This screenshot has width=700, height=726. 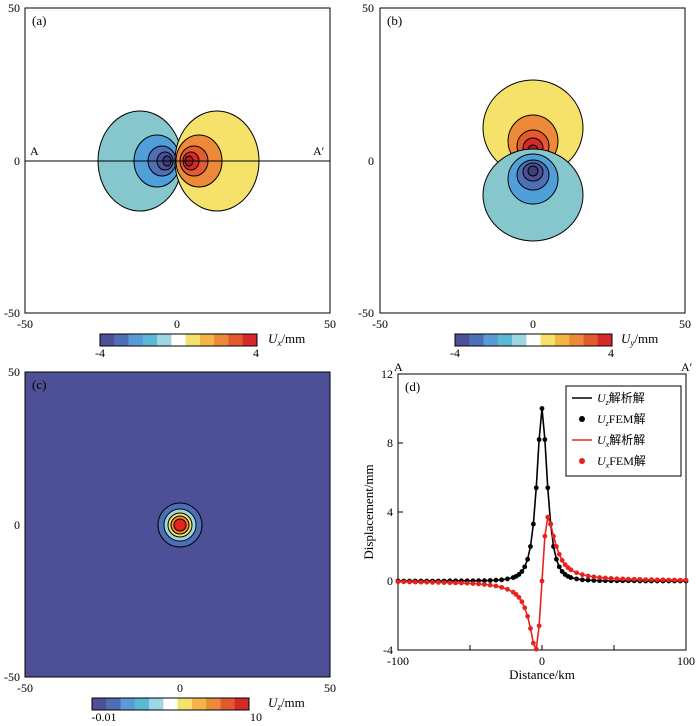 I want to click on panel-b-ytick-bottom: -50, so click(x=366, y=313).